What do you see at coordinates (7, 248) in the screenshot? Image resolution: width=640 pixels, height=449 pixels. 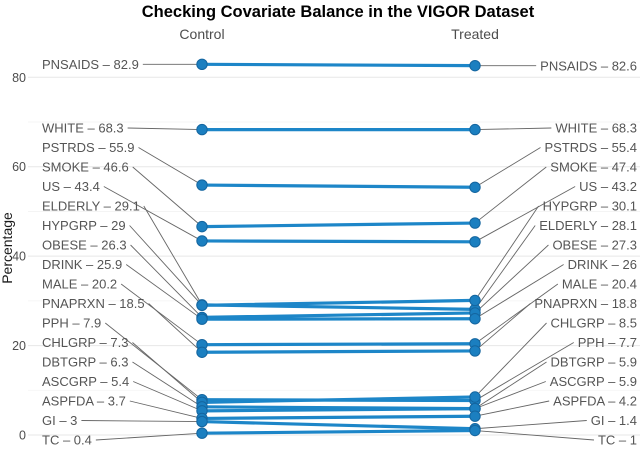 I see `y-axis-title: Percentage` at bounding box center [7, 248].